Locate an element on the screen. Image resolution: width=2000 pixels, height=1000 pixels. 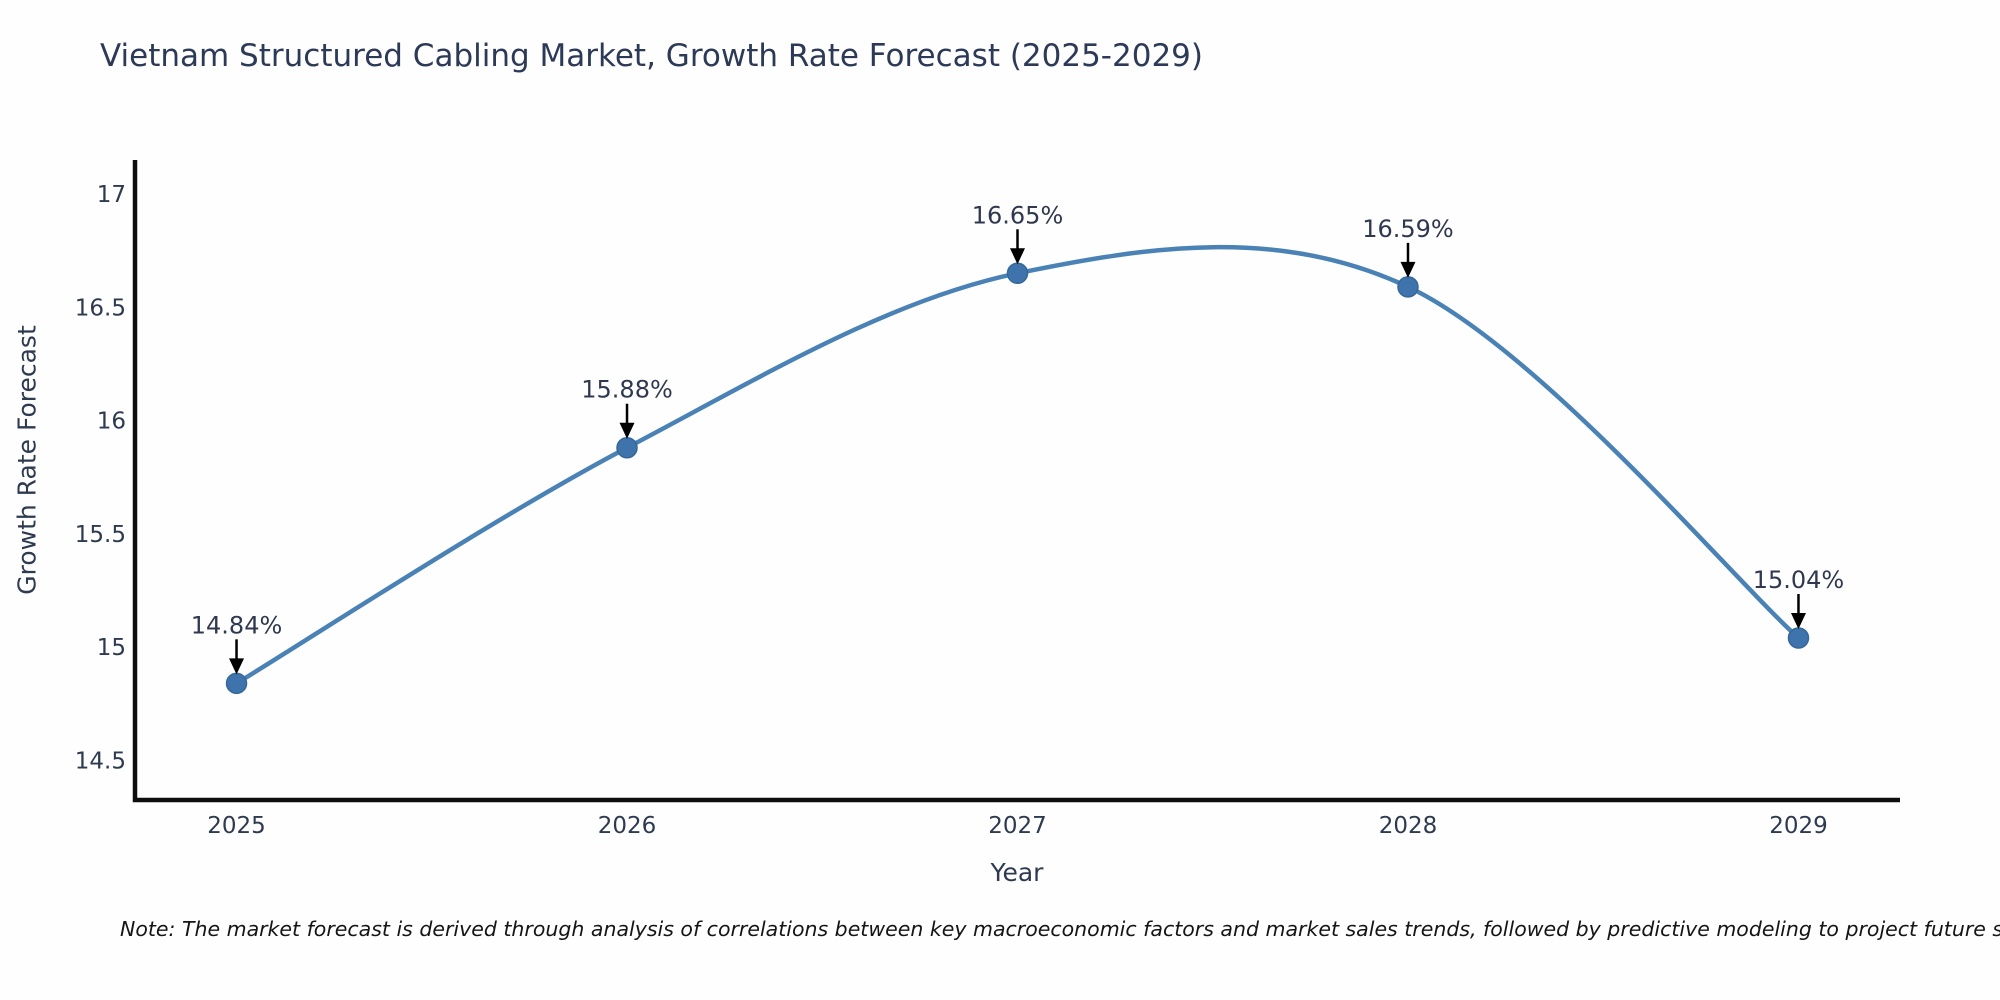
point-value-label: 14.84% is located at coordinates (237, 625).